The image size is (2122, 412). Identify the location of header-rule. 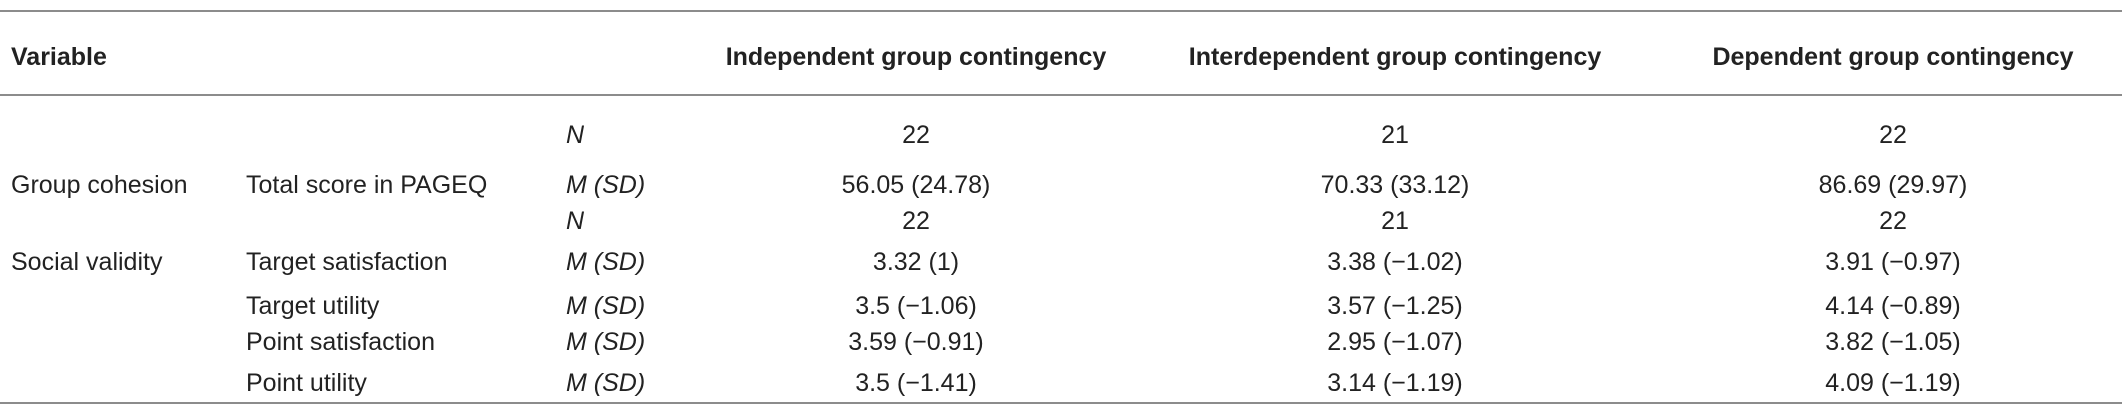
(1061, 95).